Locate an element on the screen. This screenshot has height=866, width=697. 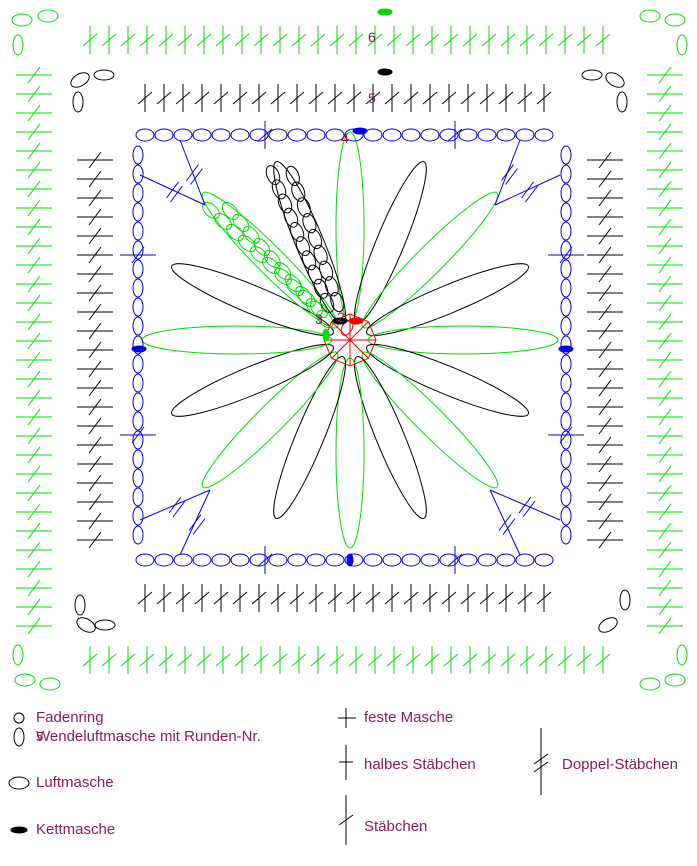
magic-ring-icon is located at coordinates (19, 718).